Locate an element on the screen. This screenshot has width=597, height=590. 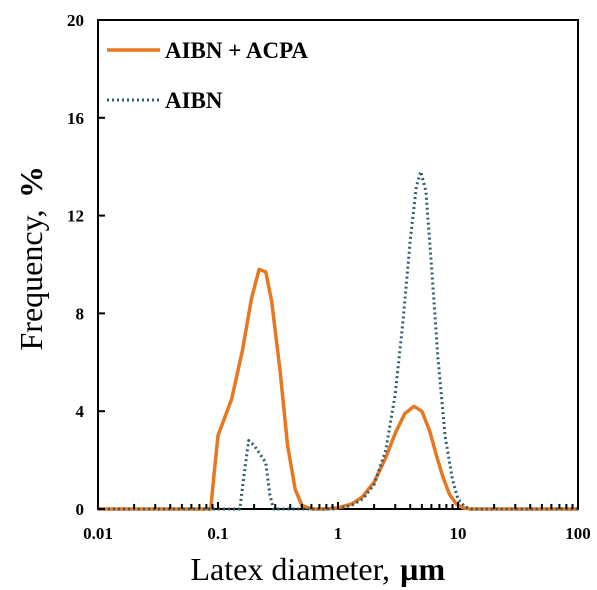
x-axis-title: Latex diameter, is located at coordinates (291, 569).